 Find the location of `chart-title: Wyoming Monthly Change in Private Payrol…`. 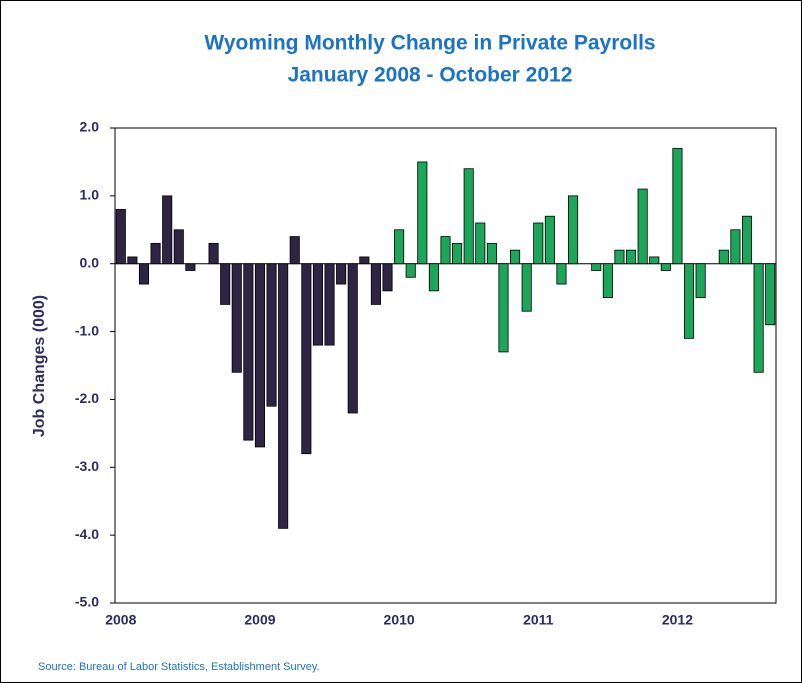

chart-title: Wyoming Monthly Change in Private Payrol… is located at coordinates (429, 43).